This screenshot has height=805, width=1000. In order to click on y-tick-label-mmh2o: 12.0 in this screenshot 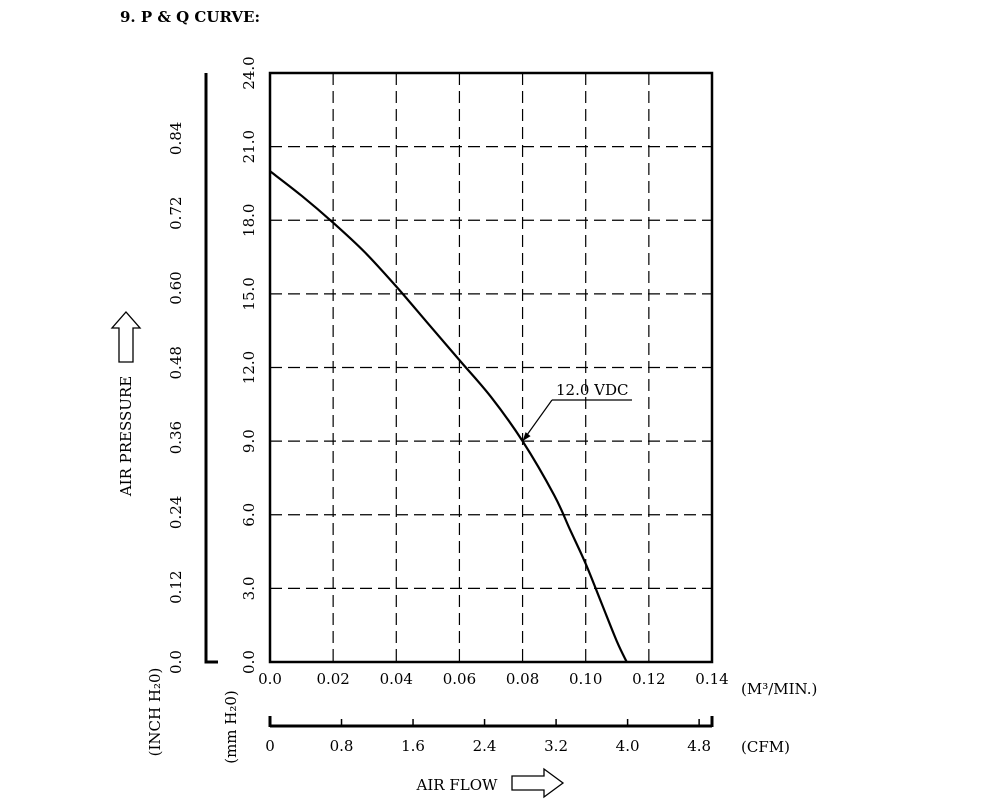, I will do `click(249, 367)`.